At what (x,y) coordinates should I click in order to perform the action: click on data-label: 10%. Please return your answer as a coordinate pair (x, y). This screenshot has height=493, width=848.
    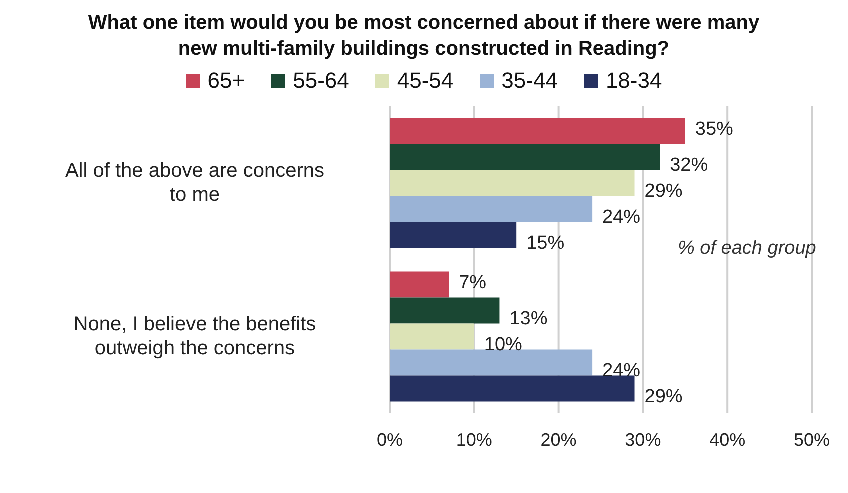
    Looking at the image, I should click on (503, 345).